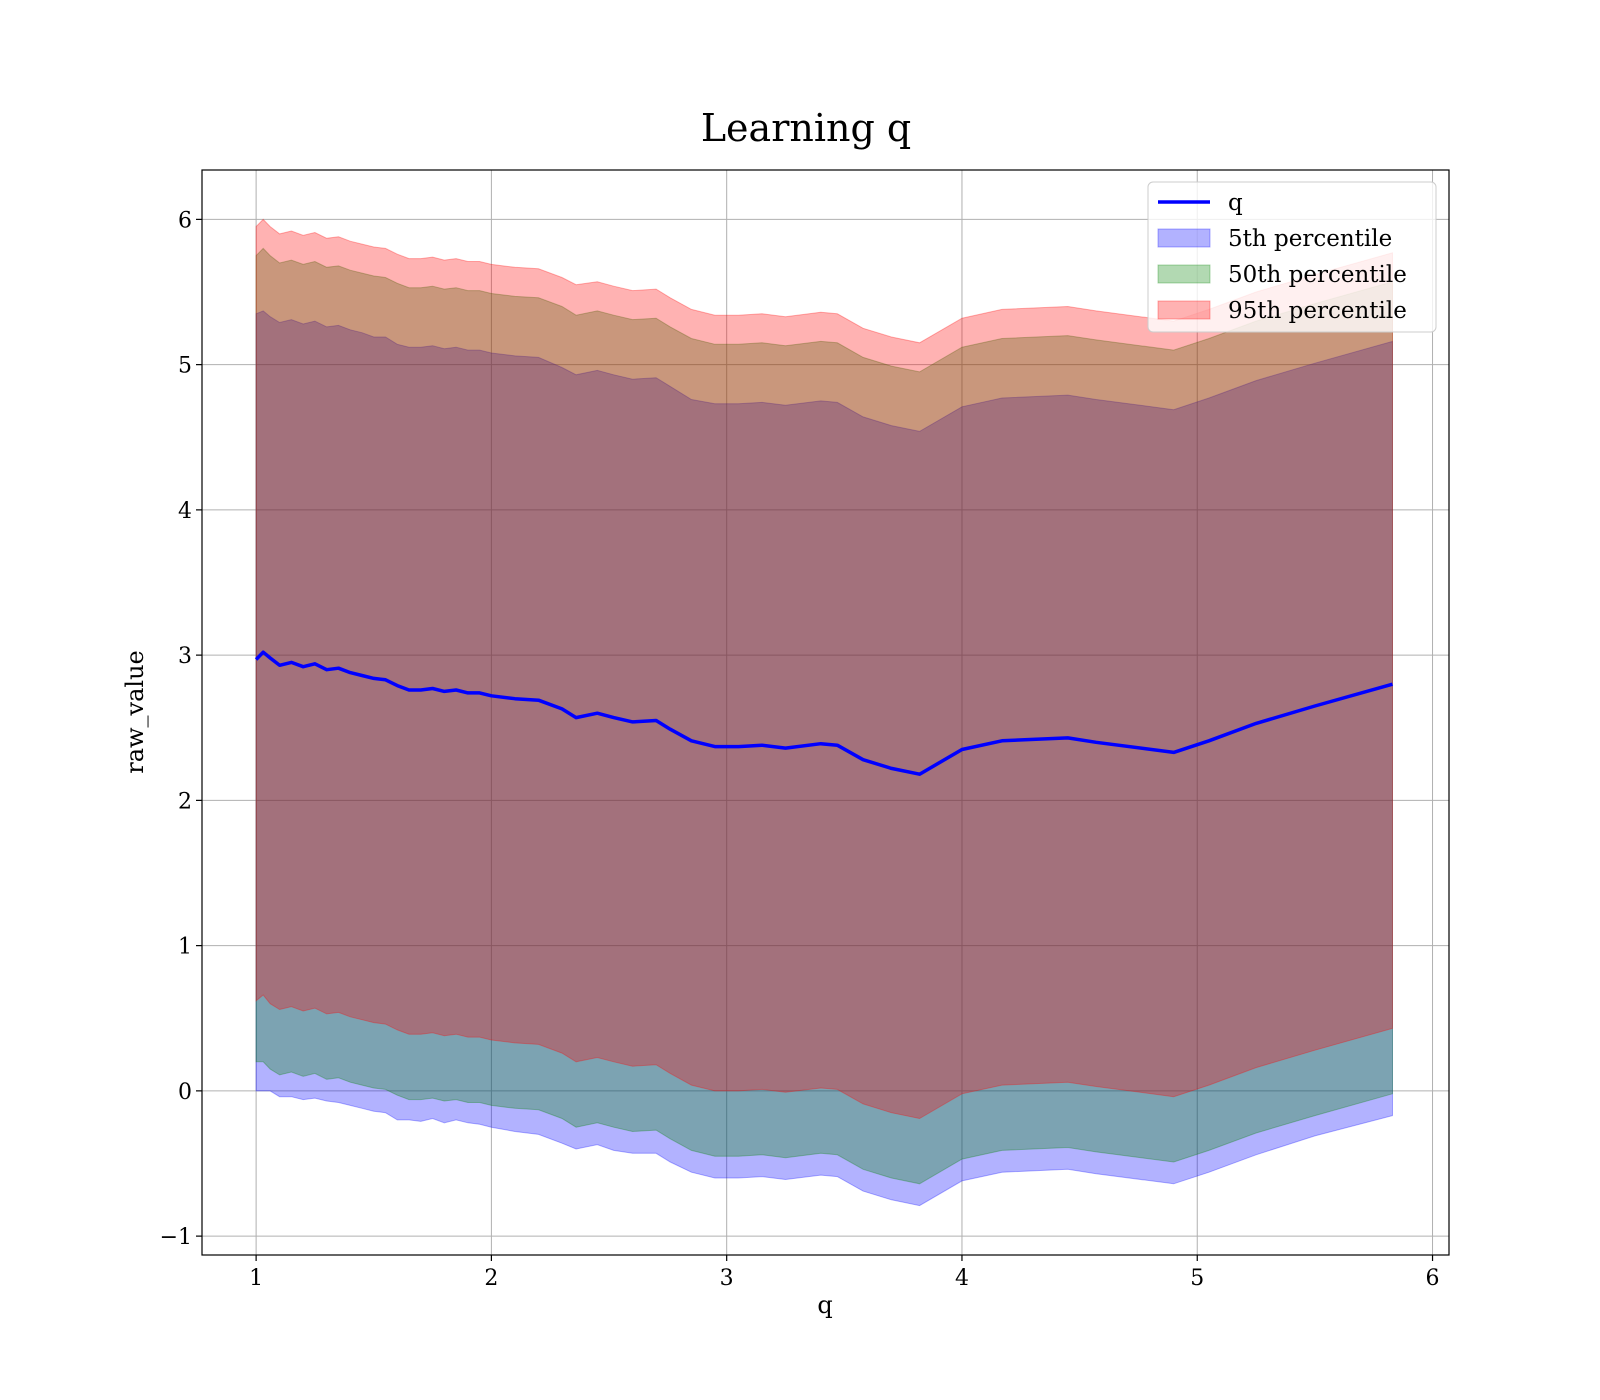 This screenshot has height=1400, width=1600. What do you see at coordinates (1235, 203) in the screenshot?
I see `legend-label: q` at bounding box center [1235, 203].